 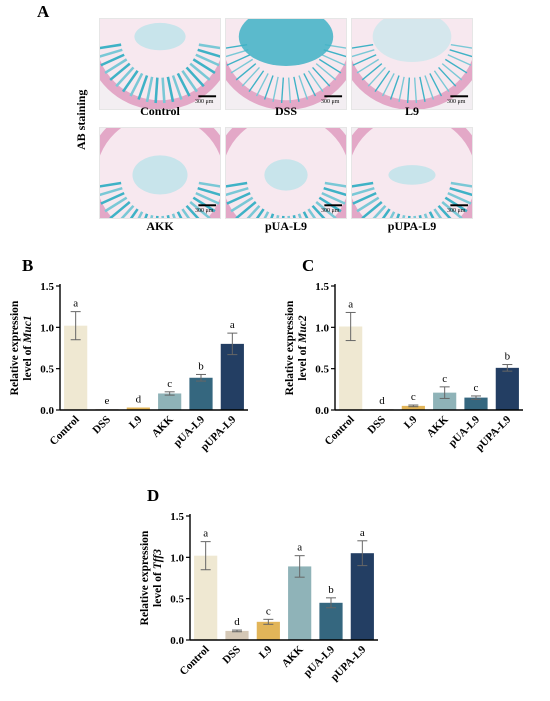 What do you see at coordinates (237, 635) in the screenshot?
I see `bar-dss` at bounding box center [237, 635].